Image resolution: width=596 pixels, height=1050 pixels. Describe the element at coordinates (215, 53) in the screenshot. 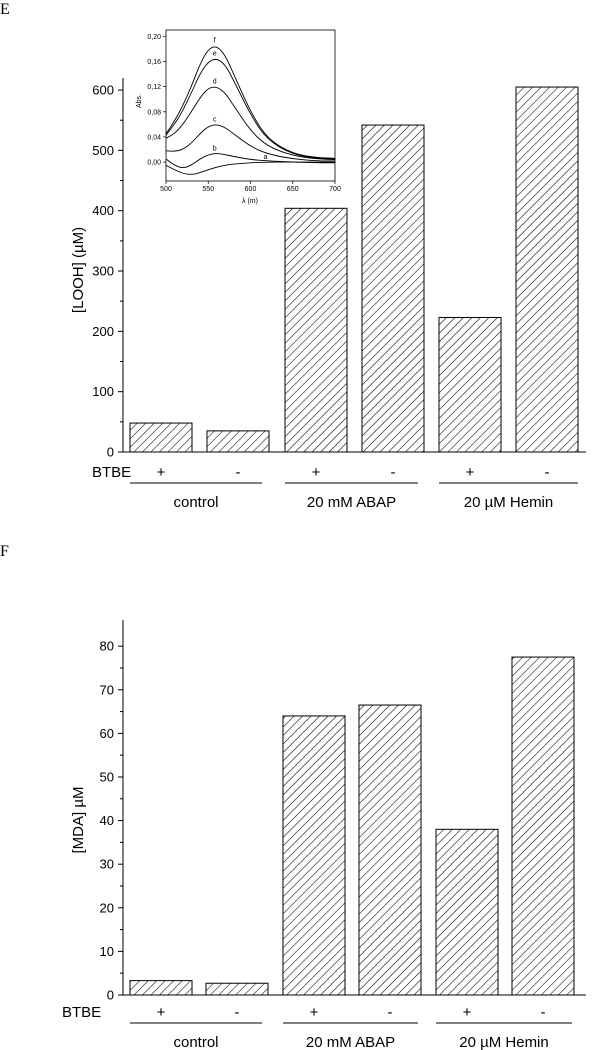

I see `inset-series-label: e` at that location.